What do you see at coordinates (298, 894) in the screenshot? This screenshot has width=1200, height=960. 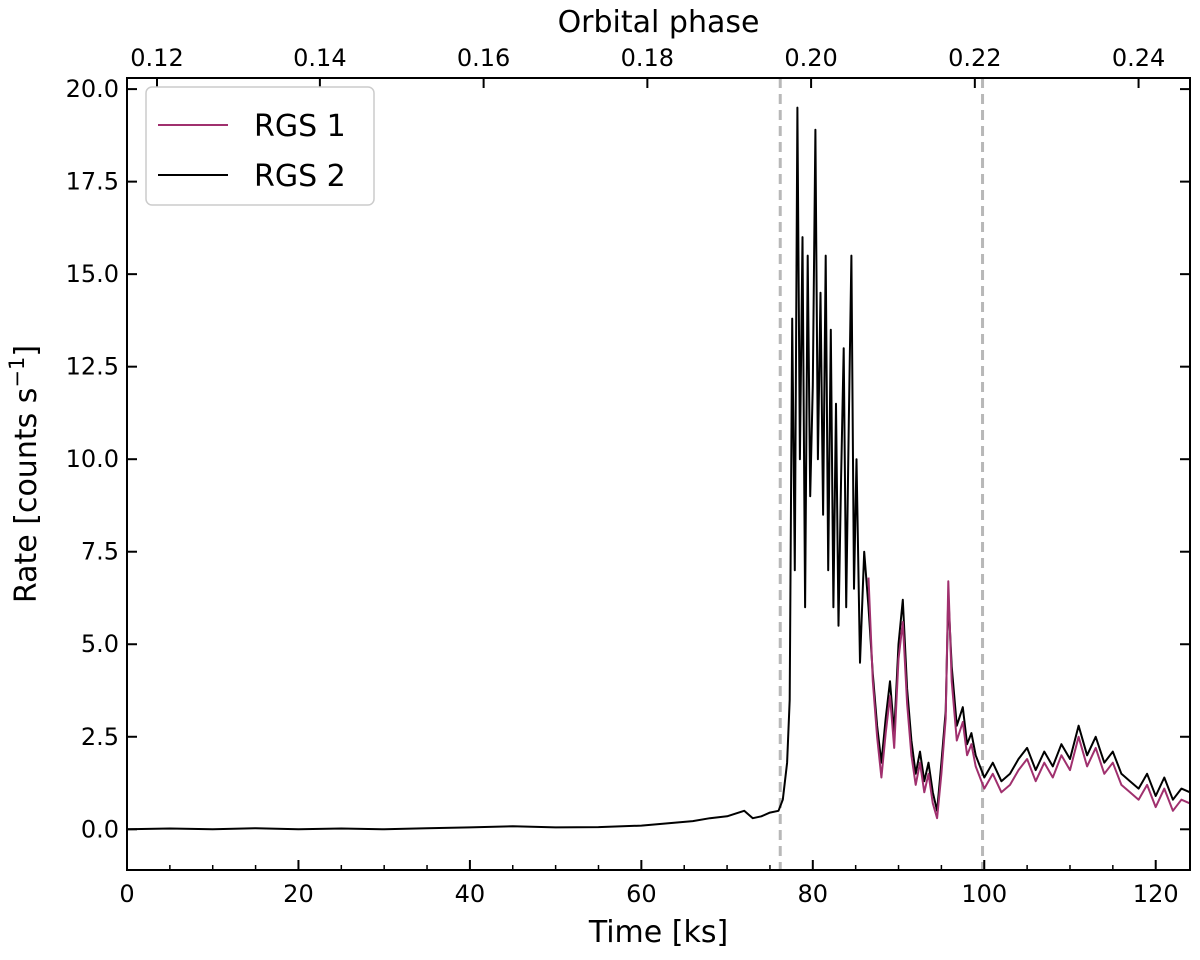 I see `x-tick-label: 20` at bounding box center [298, 894].